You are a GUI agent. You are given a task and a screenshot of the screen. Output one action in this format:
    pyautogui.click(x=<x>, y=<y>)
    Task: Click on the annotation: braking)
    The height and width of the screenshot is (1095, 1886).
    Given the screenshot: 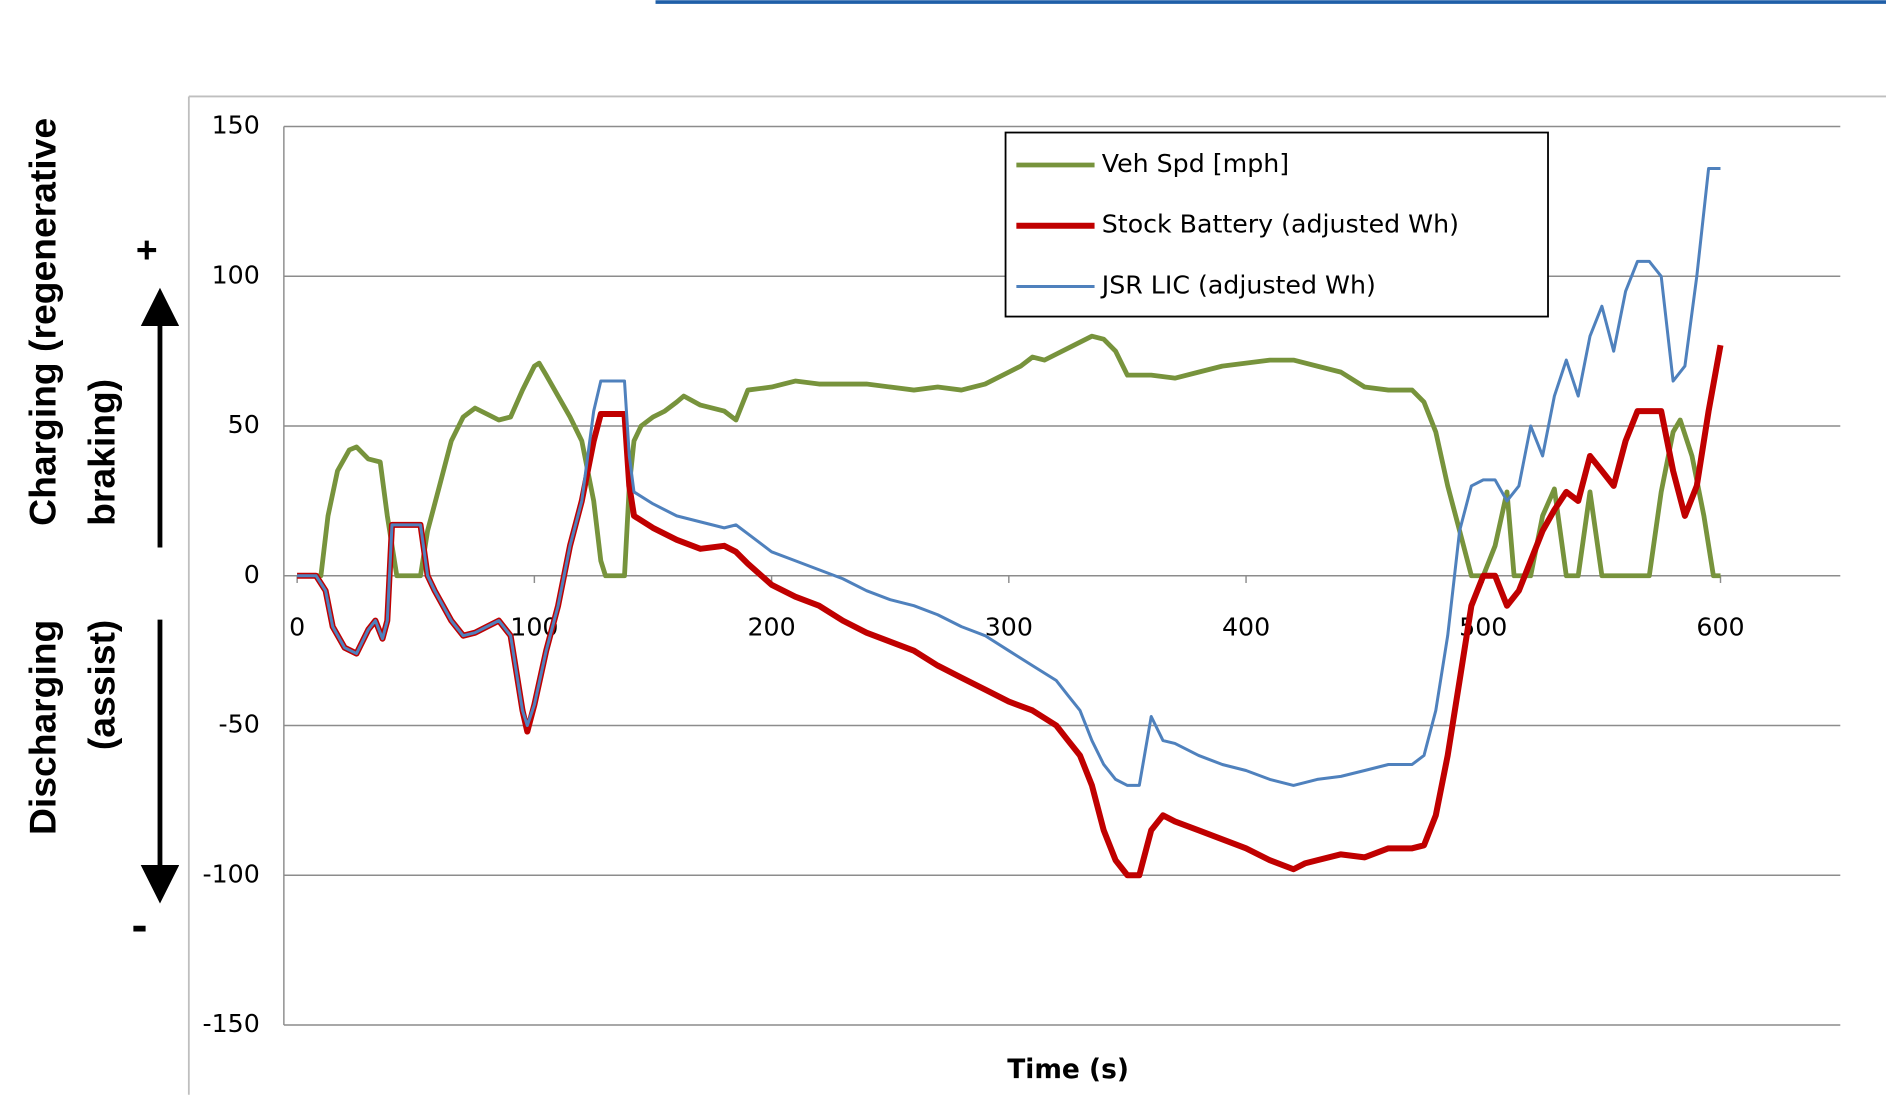 What is the action you would take?
    pyautogui.click(x=101, y=452)
    